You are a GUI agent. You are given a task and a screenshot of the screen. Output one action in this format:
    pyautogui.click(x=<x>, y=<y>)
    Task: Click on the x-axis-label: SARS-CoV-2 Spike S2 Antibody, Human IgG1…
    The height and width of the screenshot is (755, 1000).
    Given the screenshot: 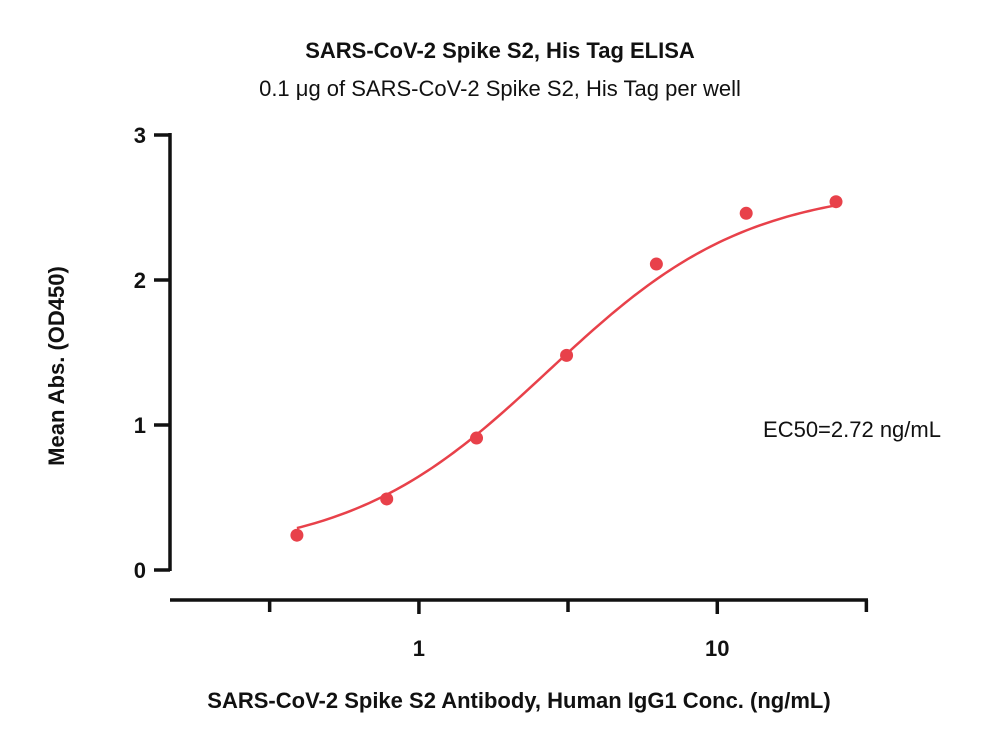 What is the action you would take?
    pyautogui.click(x=518, y=700)
    